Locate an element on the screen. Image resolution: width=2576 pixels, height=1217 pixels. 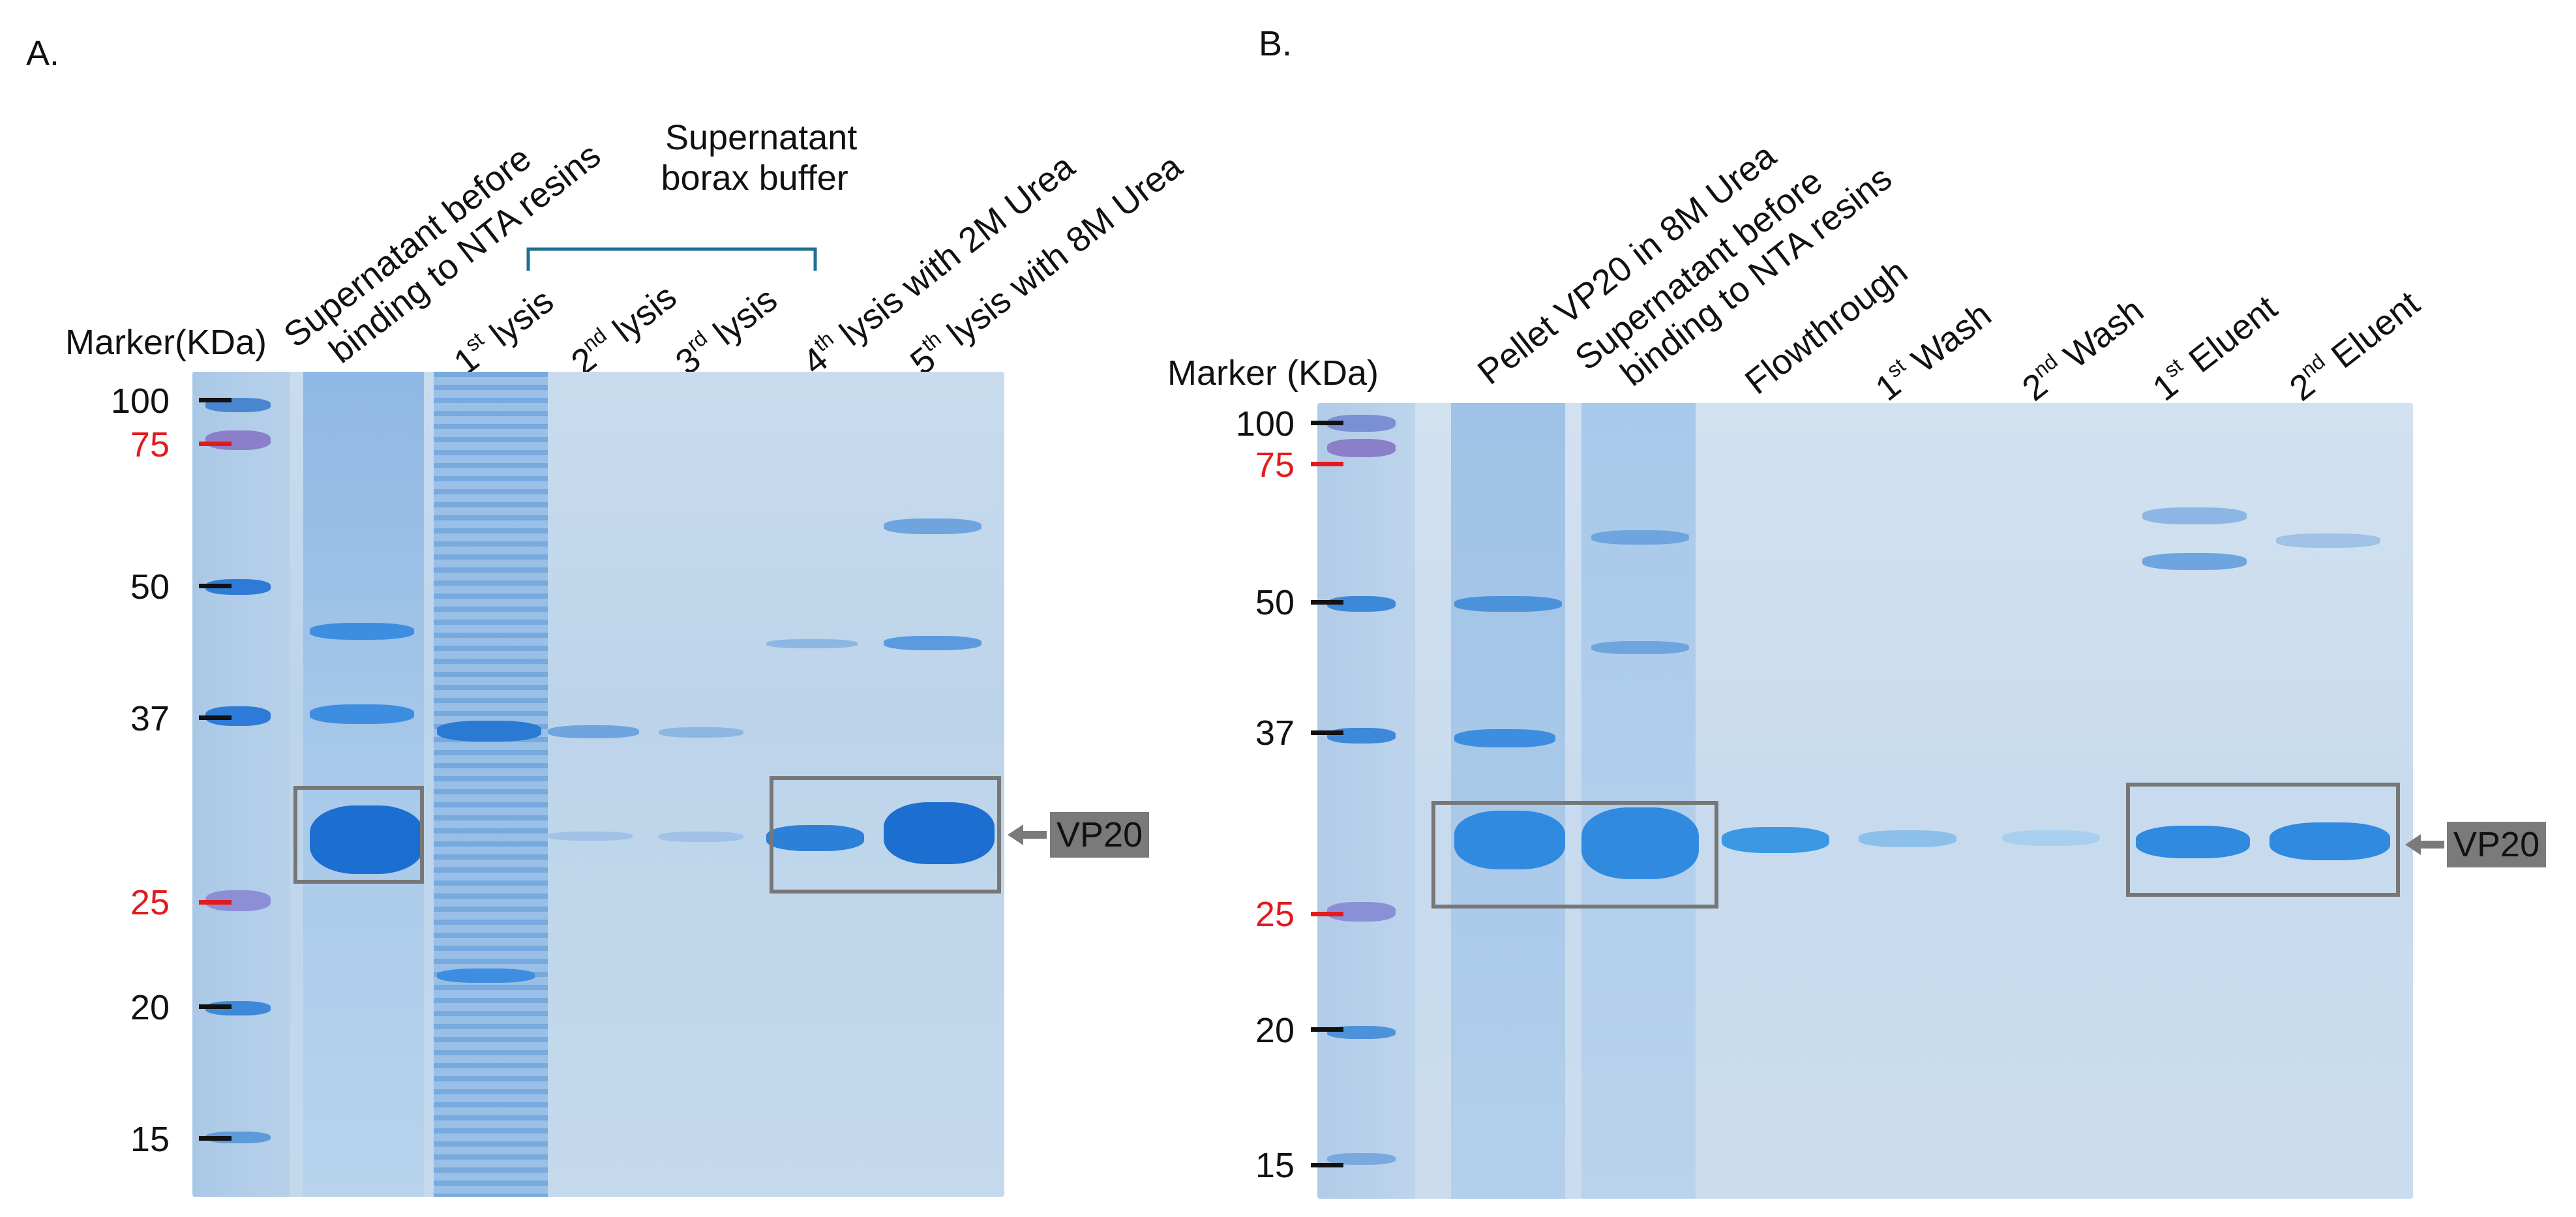
panel-a-bracket-label: Supernatant borax buffer is located at coordinates (759, 158).